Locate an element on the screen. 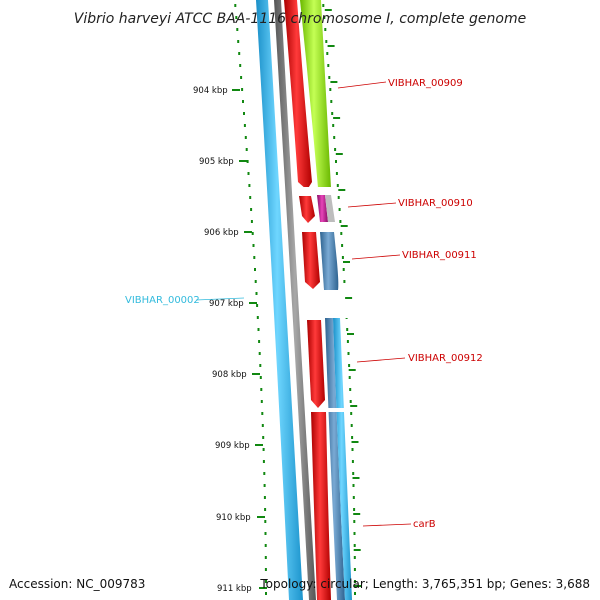 Image resolution: width=600 pixels, height=600 pixels. kbp-tick-label: 906 kbp is located at coordinates (221, 233).